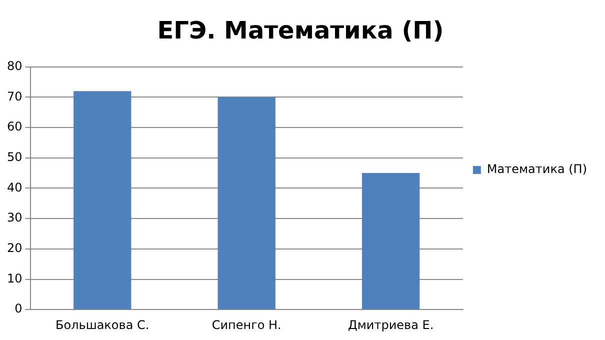 The image size is (605, 340). Describe the element at coordinates (14, 187) in the screenshot. I see `y-tick-label: 40` at that location.